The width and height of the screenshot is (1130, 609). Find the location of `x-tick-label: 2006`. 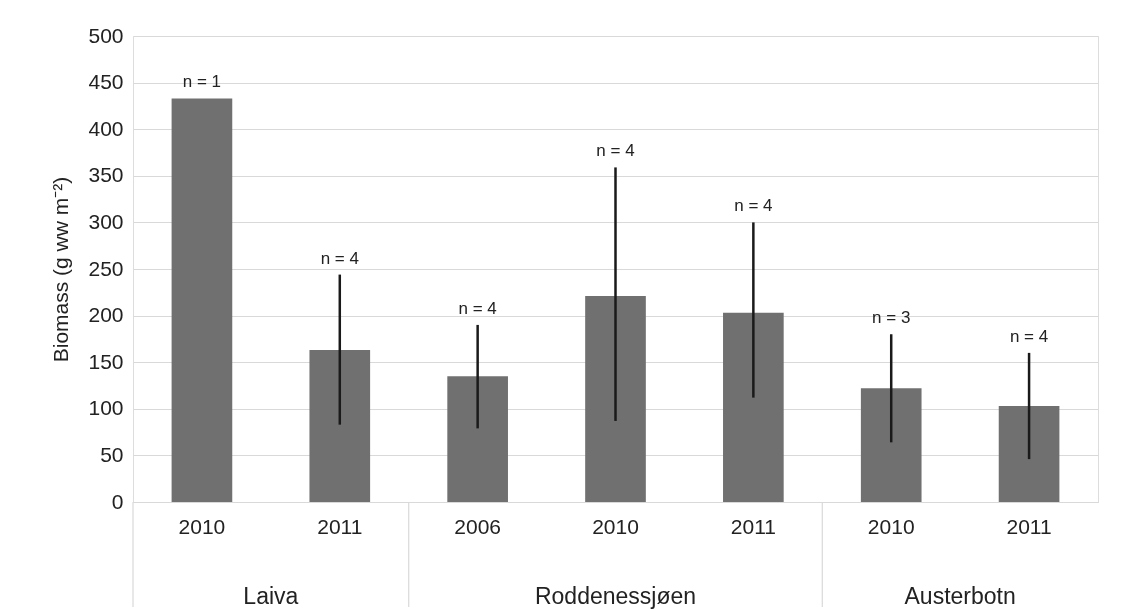

x-tick-label: 2006 is located at coordinates (477, 526).